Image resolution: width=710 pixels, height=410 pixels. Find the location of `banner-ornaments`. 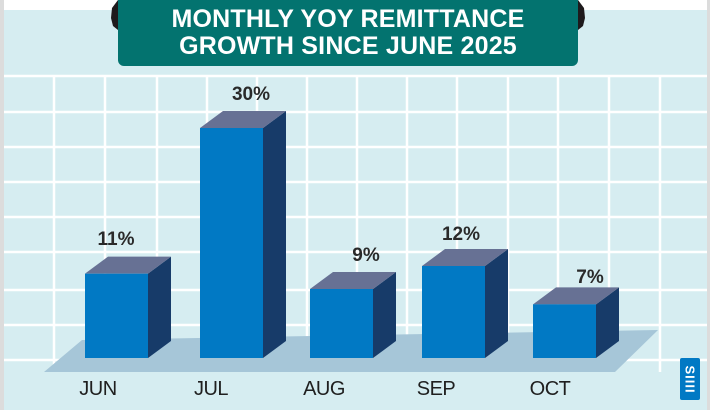

banner-ornaments is located at coordinates (348, 15).